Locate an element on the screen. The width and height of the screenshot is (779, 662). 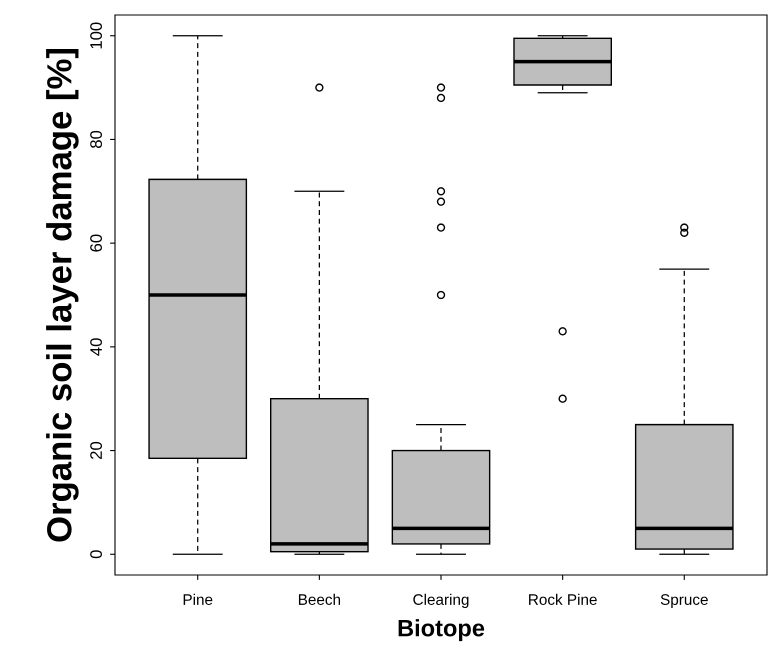
x-tick-label: Rock Pine is located at coordinates (563, 599).